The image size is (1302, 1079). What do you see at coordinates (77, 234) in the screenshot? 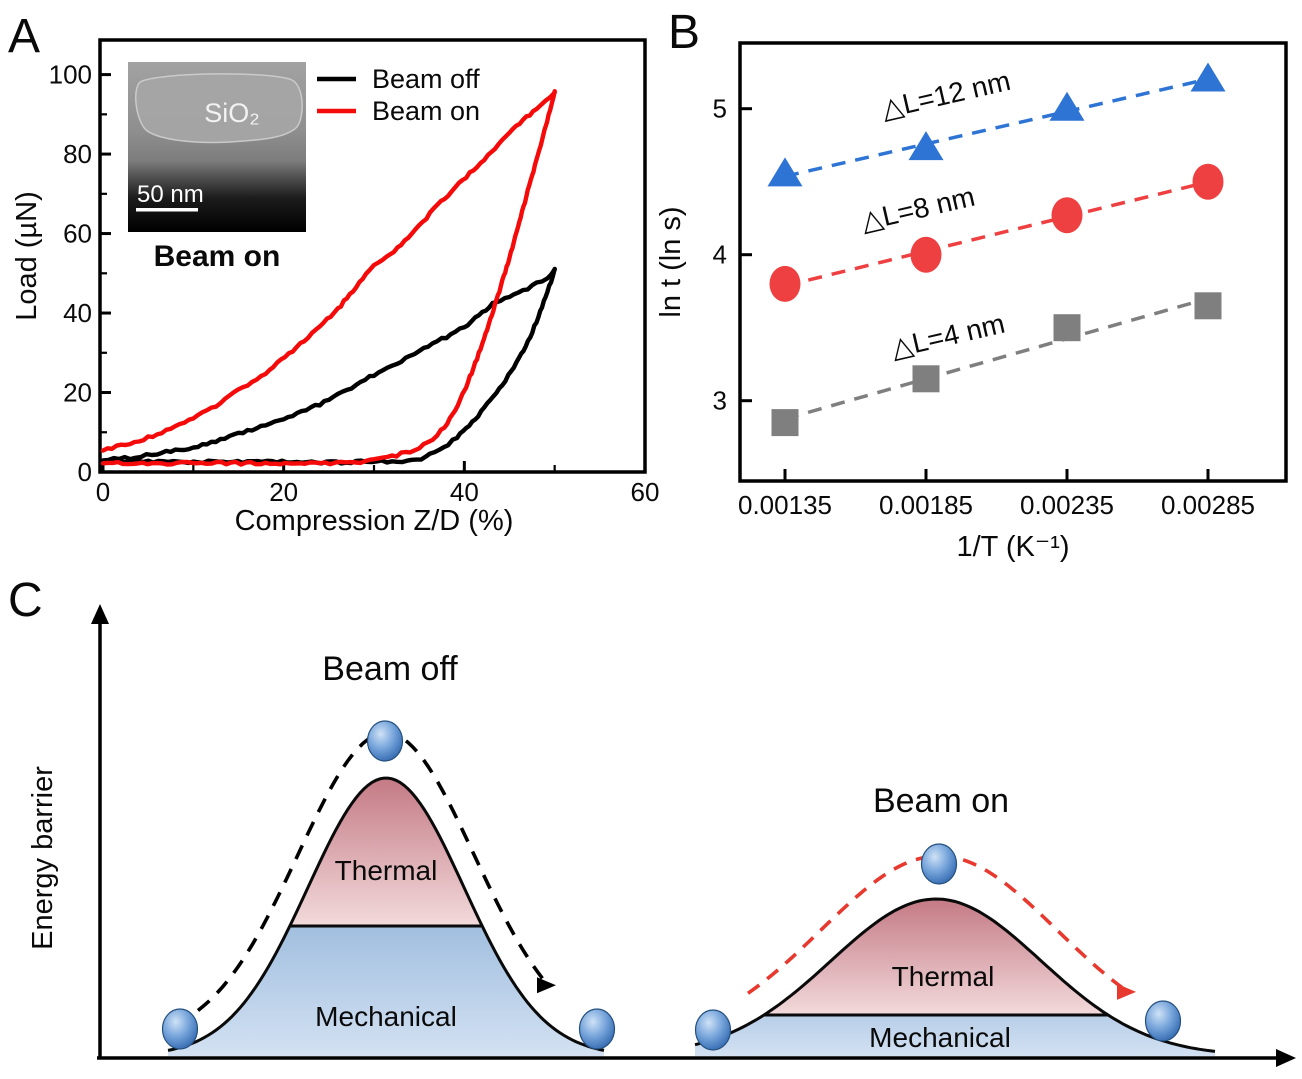
I see `y-tick-label: 60` at bounding box center [77, 234].